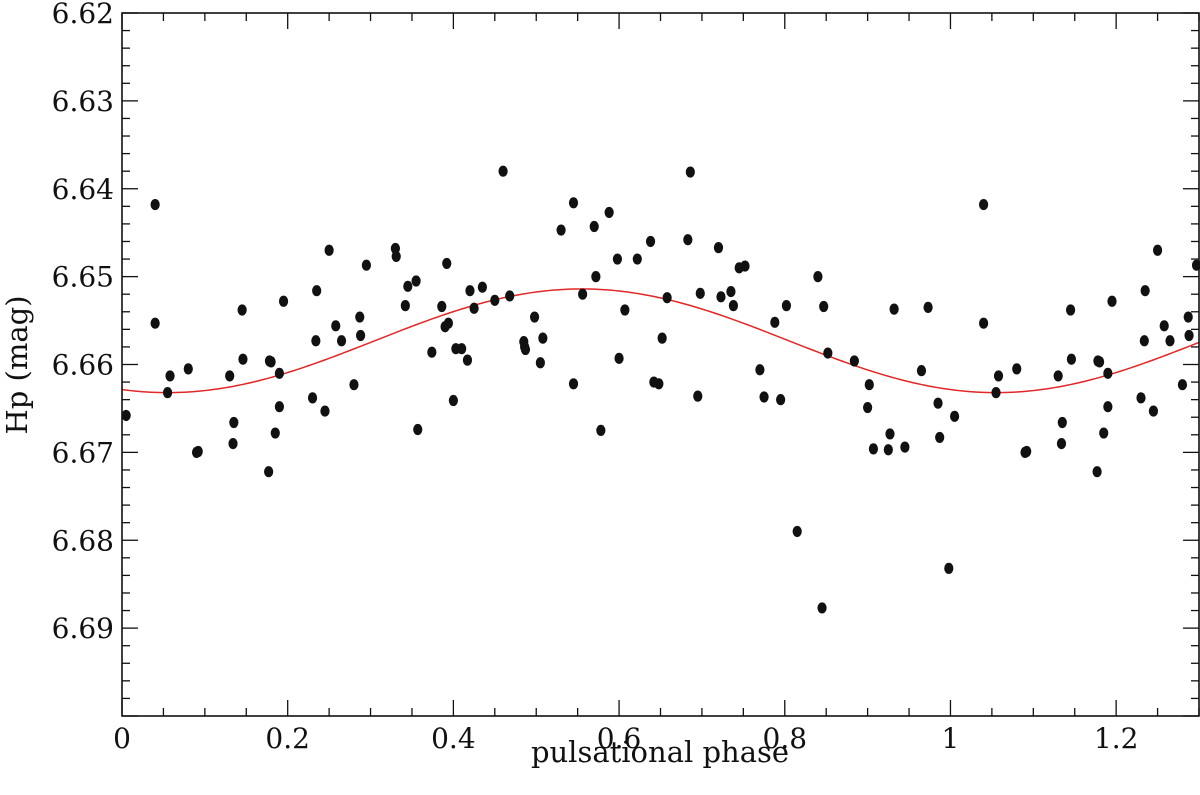 The image size is (1200, 795). I want to click on x-tick-label: 0.4, so click(453, 738).